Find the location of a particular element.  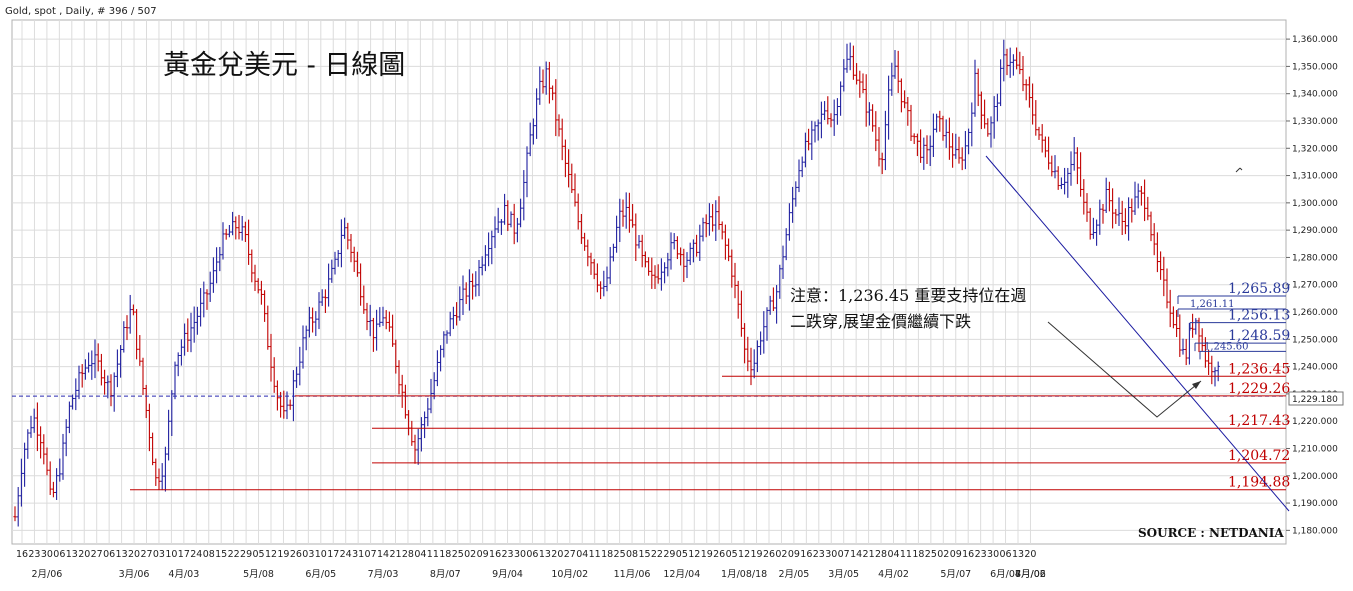

resistance-label: 1,261.11 is located at coordinates (1212, 304).